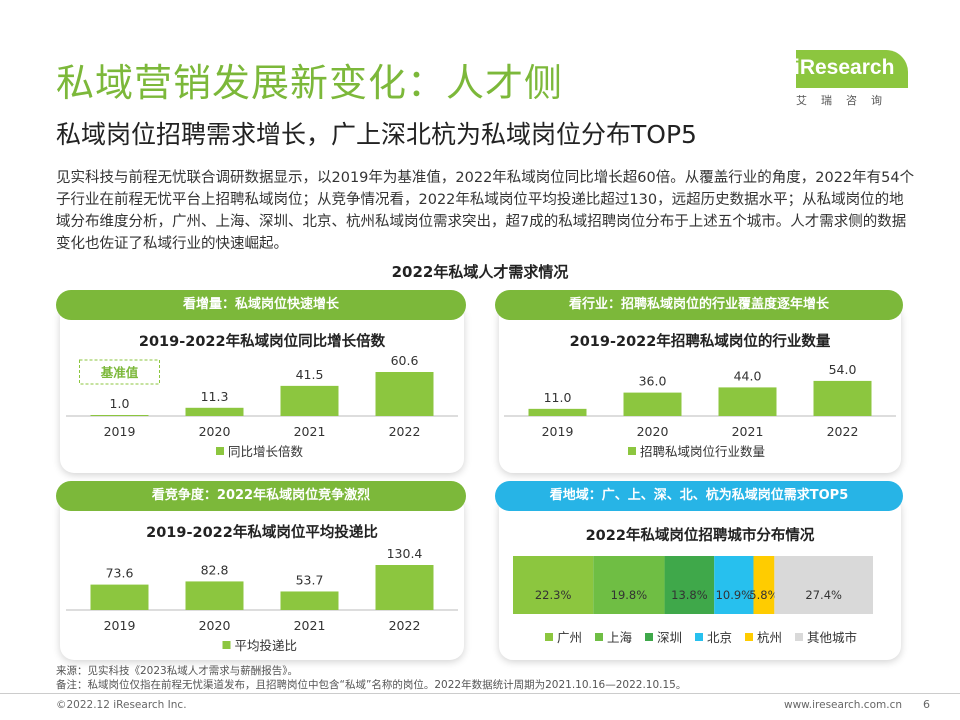 The image size is (960, 720). What do you see at coordinates (177, 671) in the screenshot?
I see `footnote-source: 来源：见实科技《2023私域人才需求与薪酬报告》。` at bounding box center [177, 671].